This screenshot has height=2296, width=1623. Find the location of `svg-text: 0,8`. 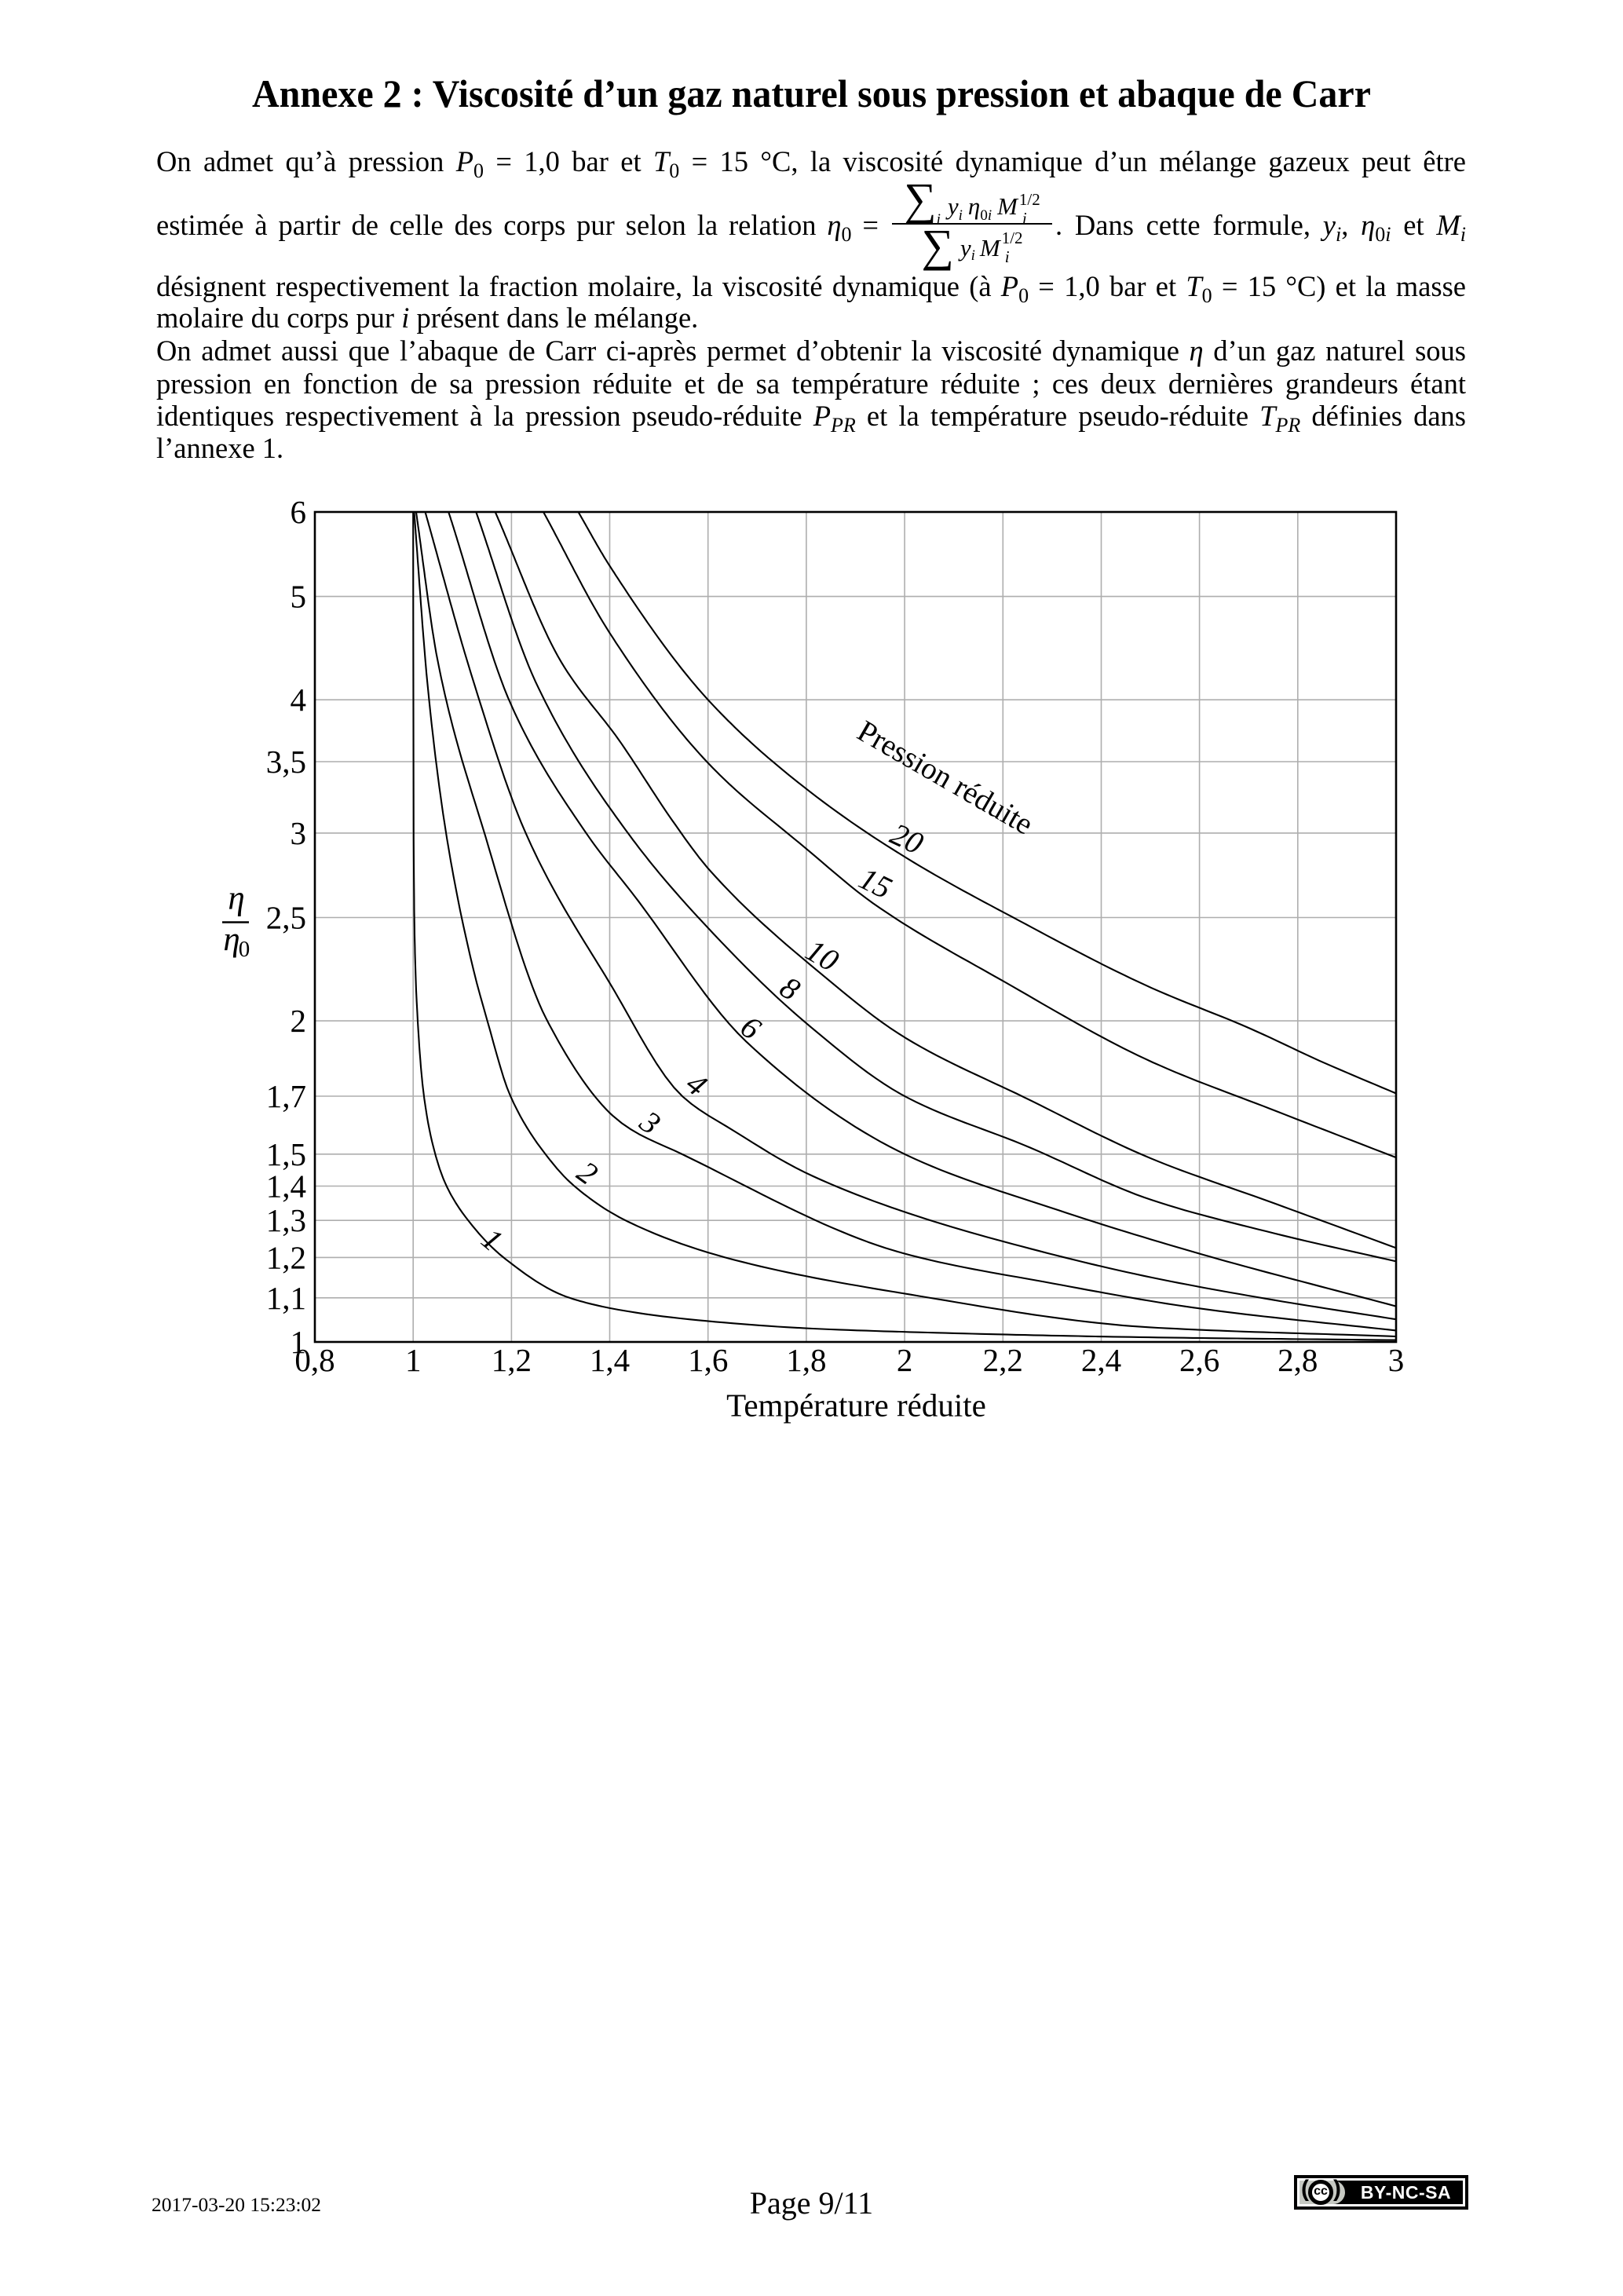

svg-text: 0,8 is located at coordinates (314, 1360).